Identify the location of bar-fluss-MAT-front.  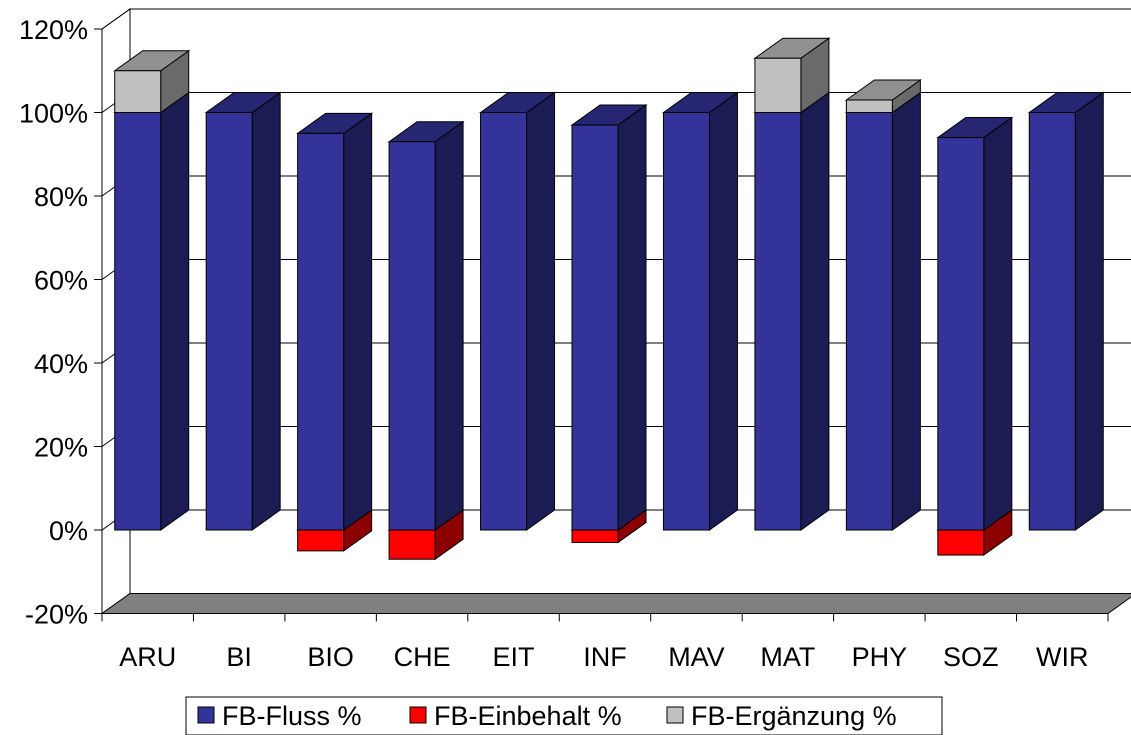
(778, 321).